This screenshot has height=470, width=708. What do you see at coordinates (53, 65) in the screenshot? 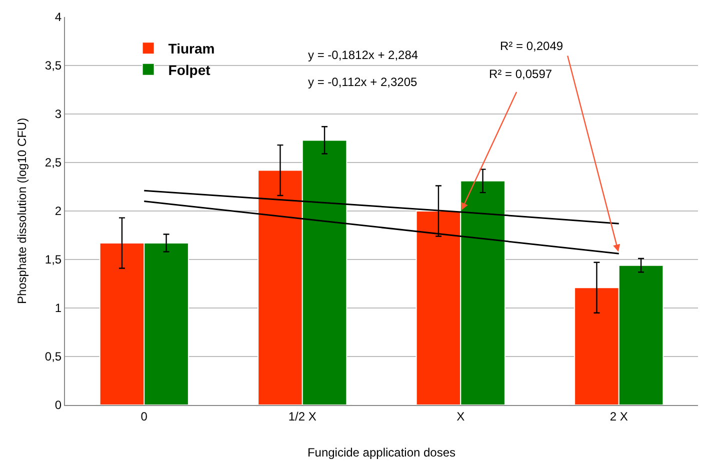
I see `y-tick-label: 3,5` at bounding box center [53, 65].